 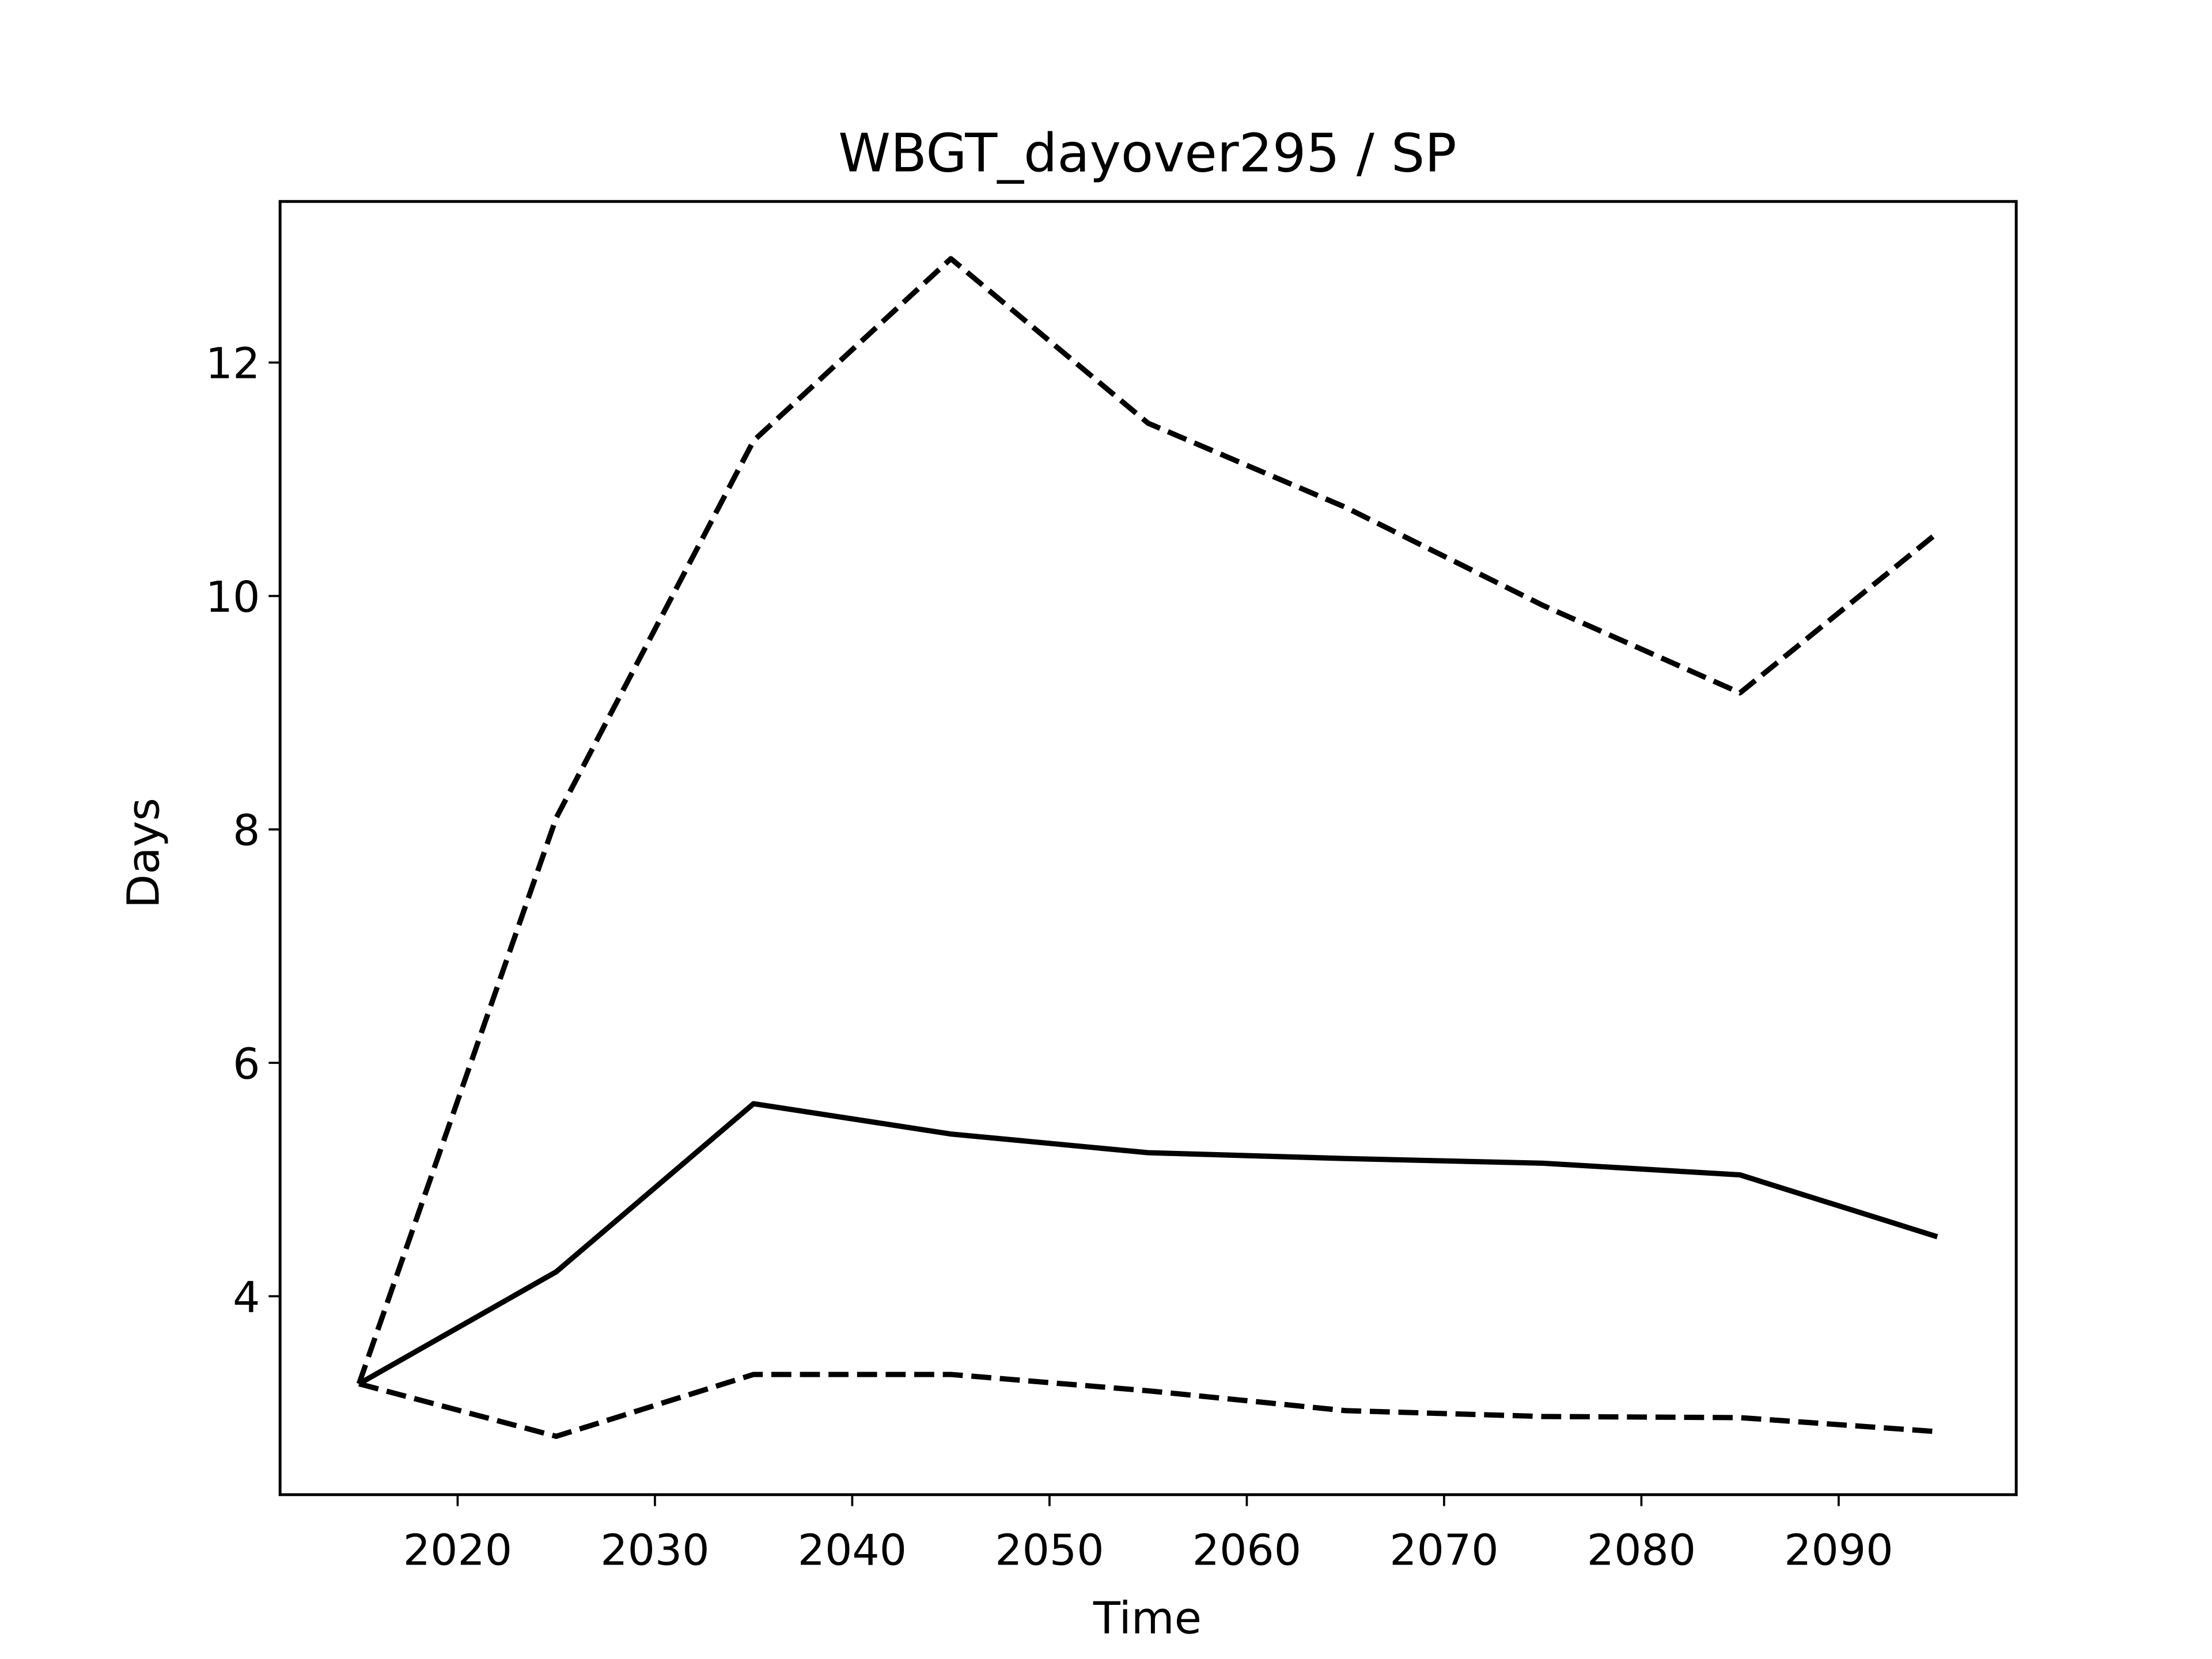 I want to click on x-tick-label: 2070, so click(x=1443, y=1550).